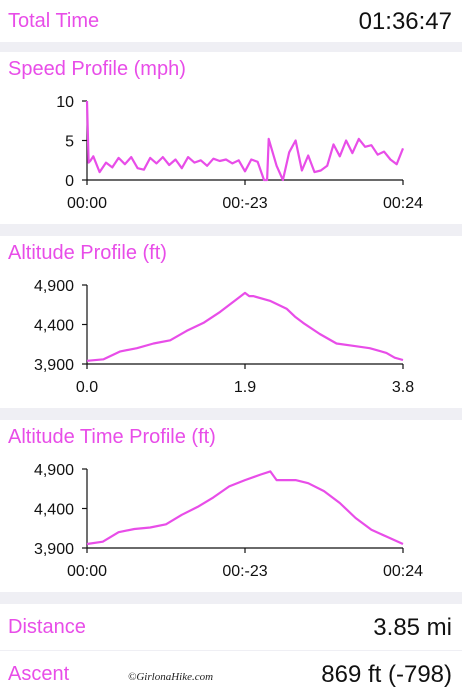 This screenshot has height=695, width=462. Describe the element at coordinates (231, 627) in the screenshot. I see `distance-row: Distance 3.85 mi` at that location.